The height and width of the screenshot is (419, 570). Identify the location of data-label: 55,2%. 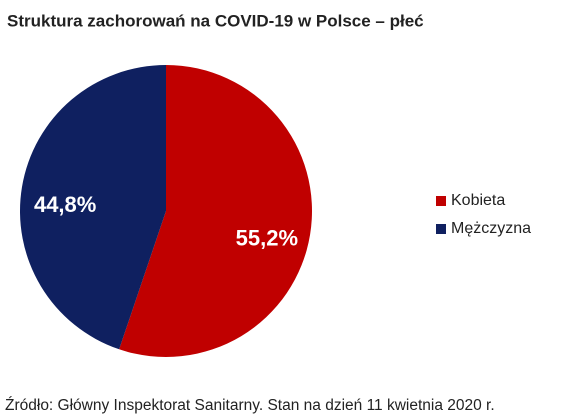
(267, 237).